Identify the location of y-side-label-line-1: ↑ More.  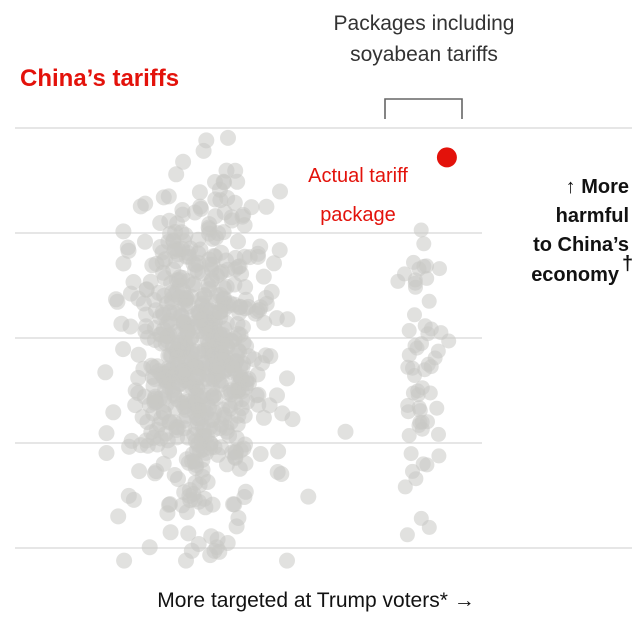
(597, 187).